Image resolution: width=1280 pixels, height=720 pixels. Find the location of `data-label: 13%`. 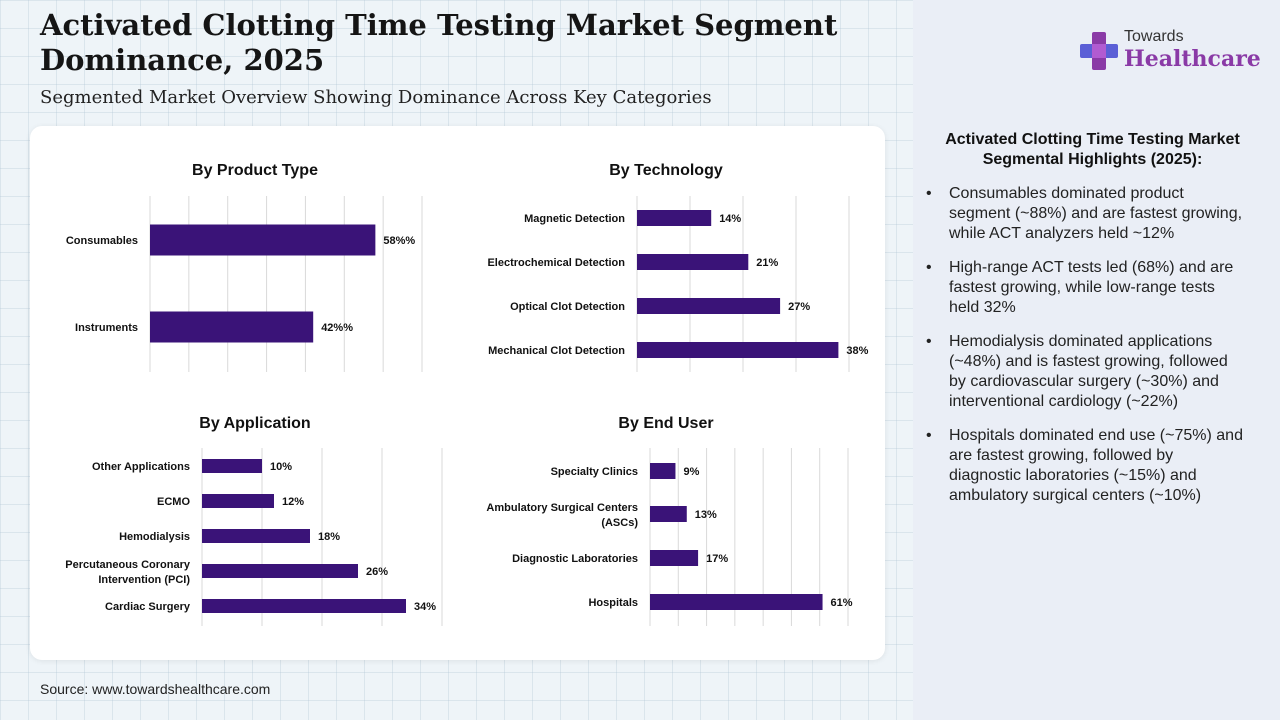

data-label: 13% is located at coordinates (706, 515).